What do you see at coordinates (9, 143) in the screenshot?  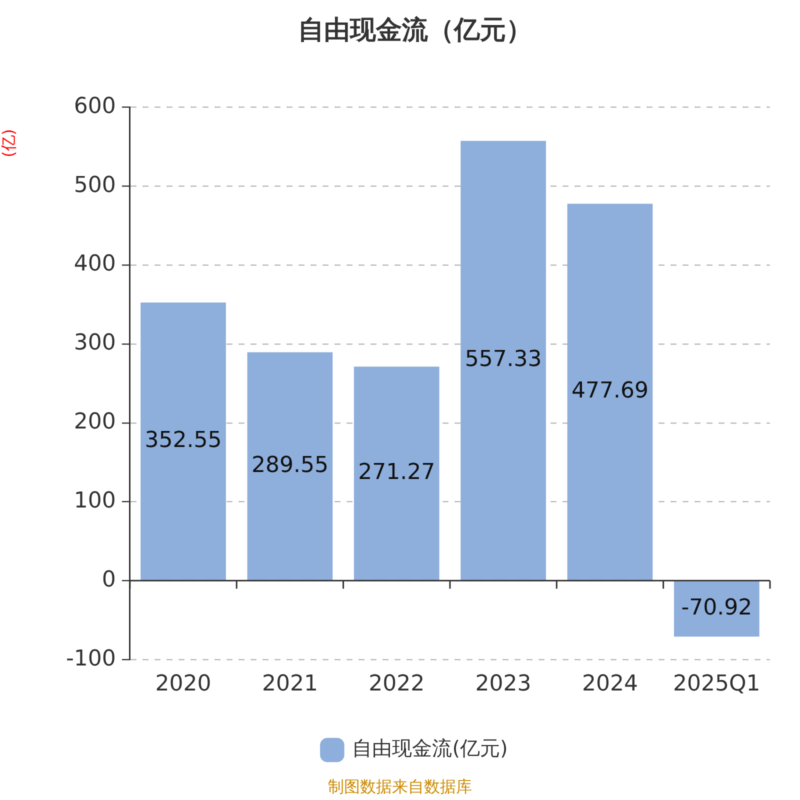 I see `y-axis-title: (亿)` at bounding box center [9, 143].